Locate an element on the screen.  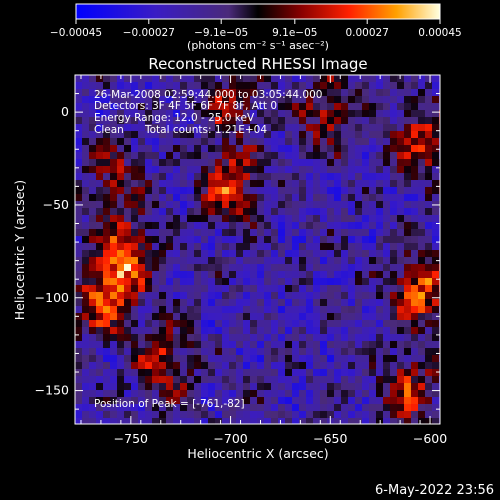
y-axis-label: Heliocentric Y (arcsec) is located at coordinates (19, 250).